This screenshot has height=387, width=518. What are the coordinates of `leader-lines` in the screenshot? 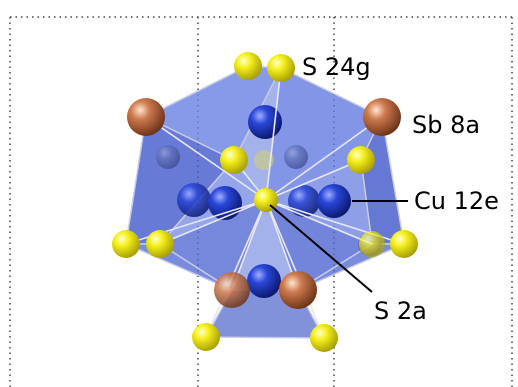 It's located at (338, 246).